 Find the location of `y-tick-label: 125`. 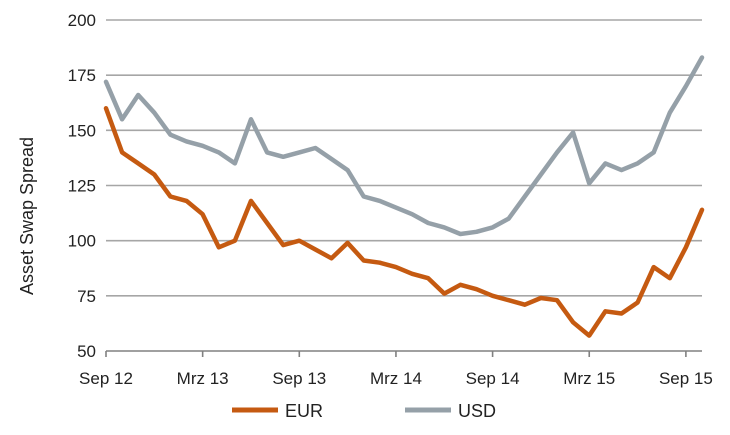

y-tick-label: 125 is located at coordinates (82, 186).